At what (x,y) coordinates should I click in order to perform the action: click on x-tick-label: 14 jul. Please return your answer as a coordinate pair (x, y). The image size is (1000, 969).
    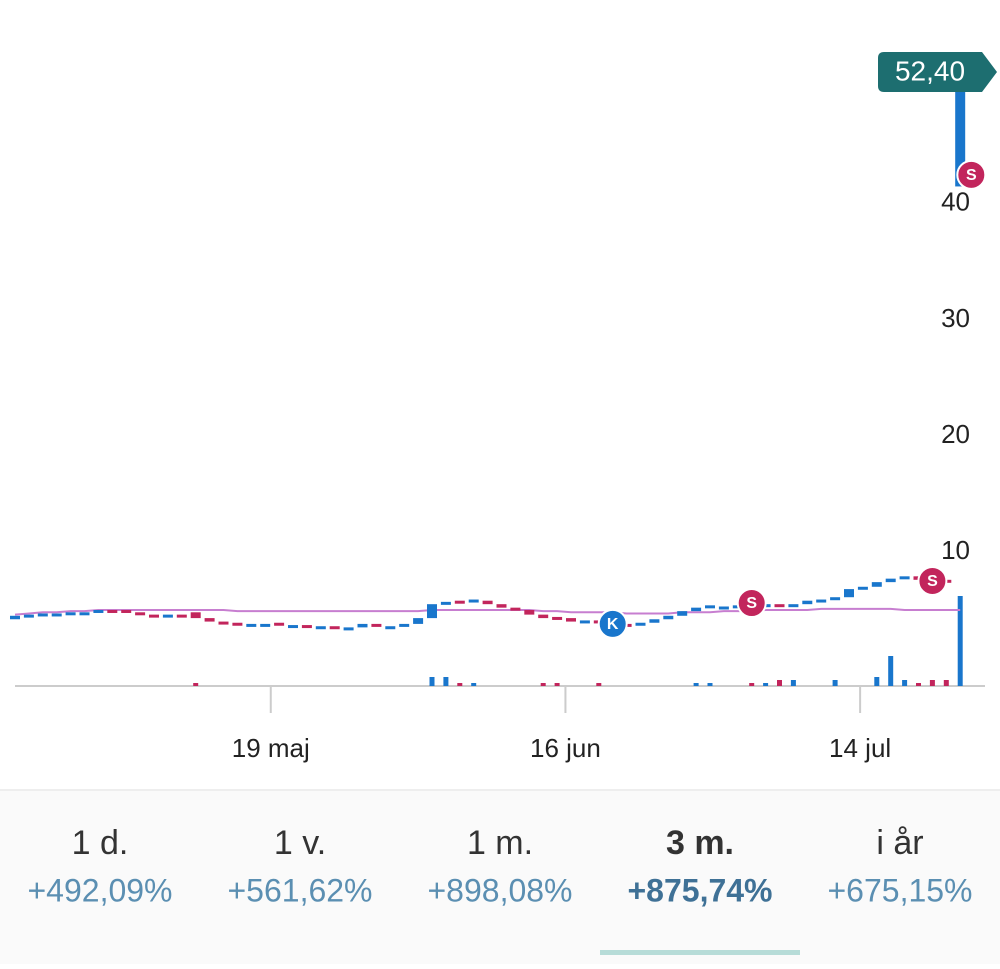
    Looking at the image, I should click on (860, 748).